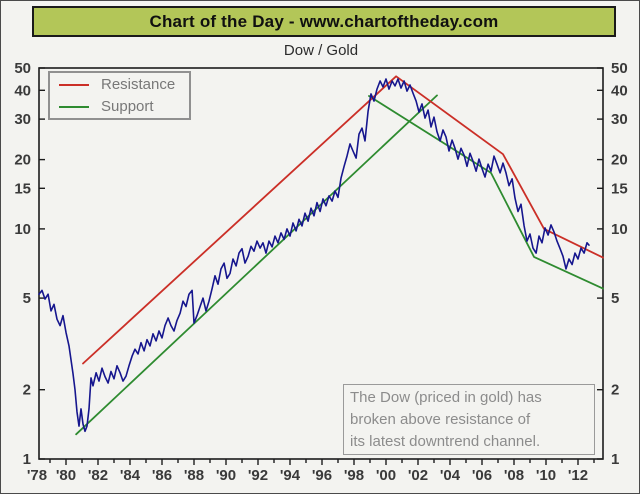 The height and width of the screenshot is (494, 640). What do you see at coordinates (386, 475) in the screenshot?
I see `x-axis-label: '00` at bounding box center [386, 475].